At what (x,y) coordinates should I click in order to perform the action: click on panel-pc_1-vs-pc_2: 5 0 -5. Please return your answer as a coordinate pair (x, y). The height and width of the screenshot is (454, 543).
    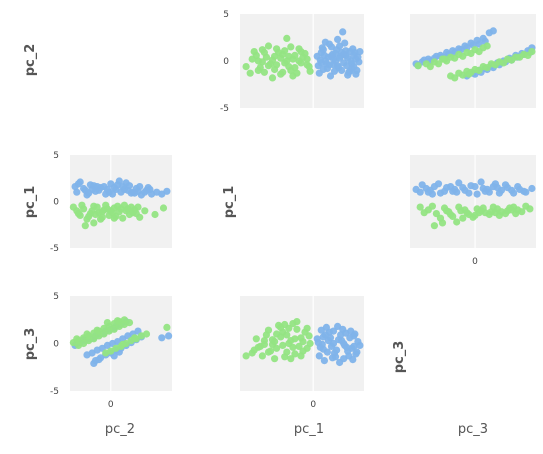
    Looking at the image, I should click on (111, 202).